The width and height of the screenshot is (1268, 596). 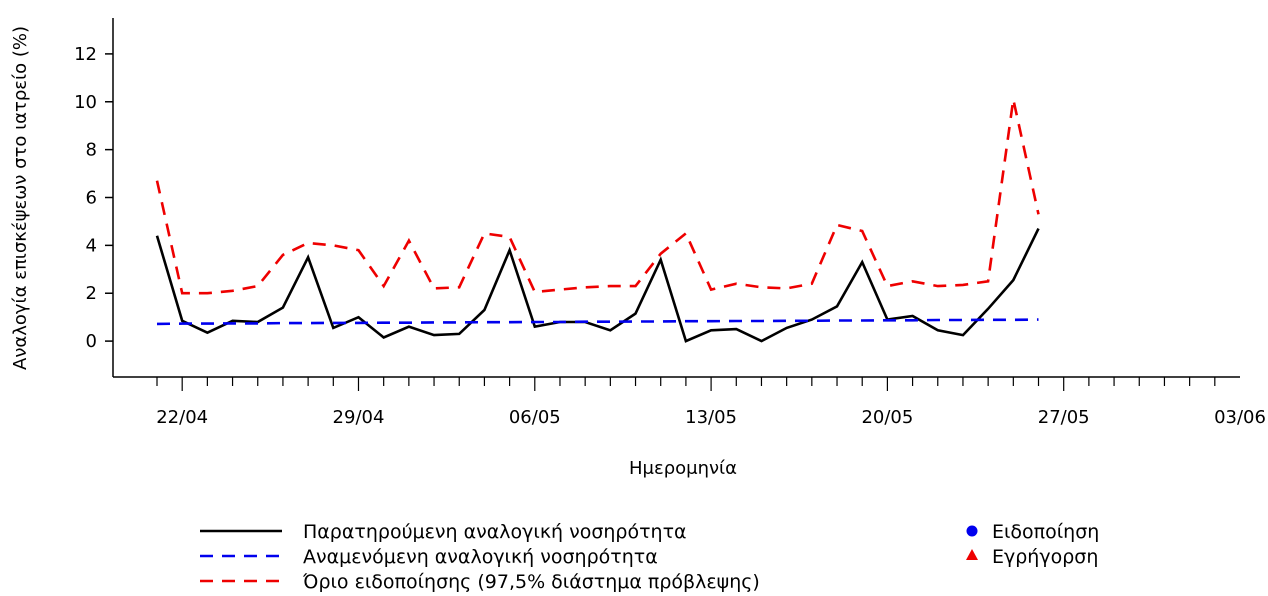 What do you see at coordinates (359, 417) in the screenshot?
I see `x-tick-label-29-04: 29/04` at bounding box center [359, 417].